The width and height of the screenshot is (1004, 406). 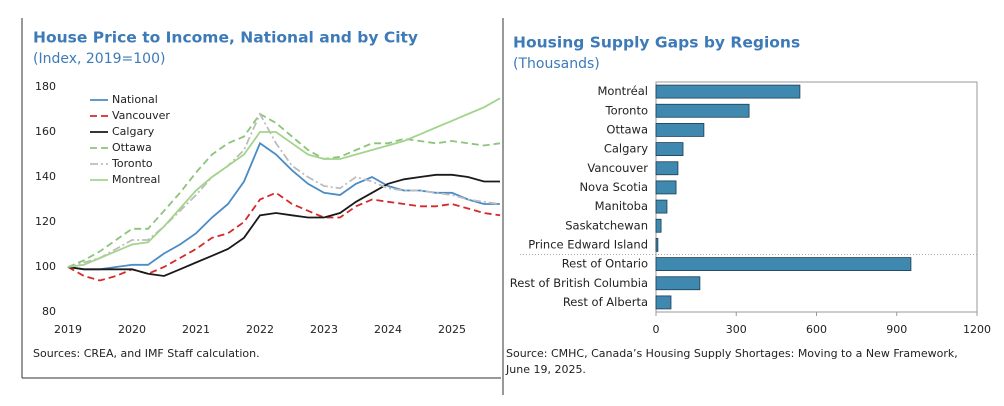 What do you see at coordinates (556, 64) in the screenshot?
I see `chart-subtitle: (Thousands)` at bounding box center [556, 64].